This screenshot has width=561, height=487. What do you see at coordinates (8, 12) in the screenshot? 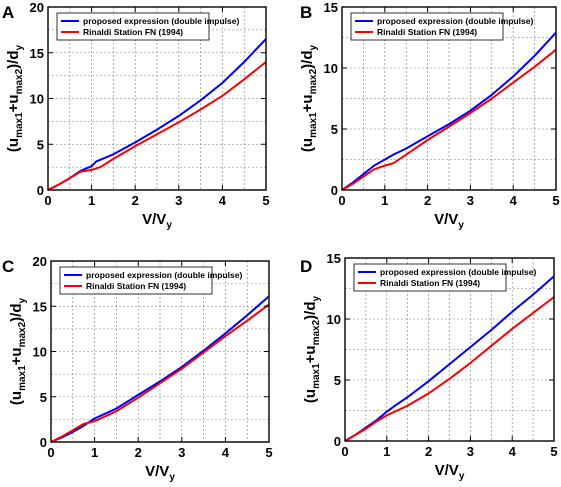
I see `panel-letter: A` at bounding box center [8, 12].